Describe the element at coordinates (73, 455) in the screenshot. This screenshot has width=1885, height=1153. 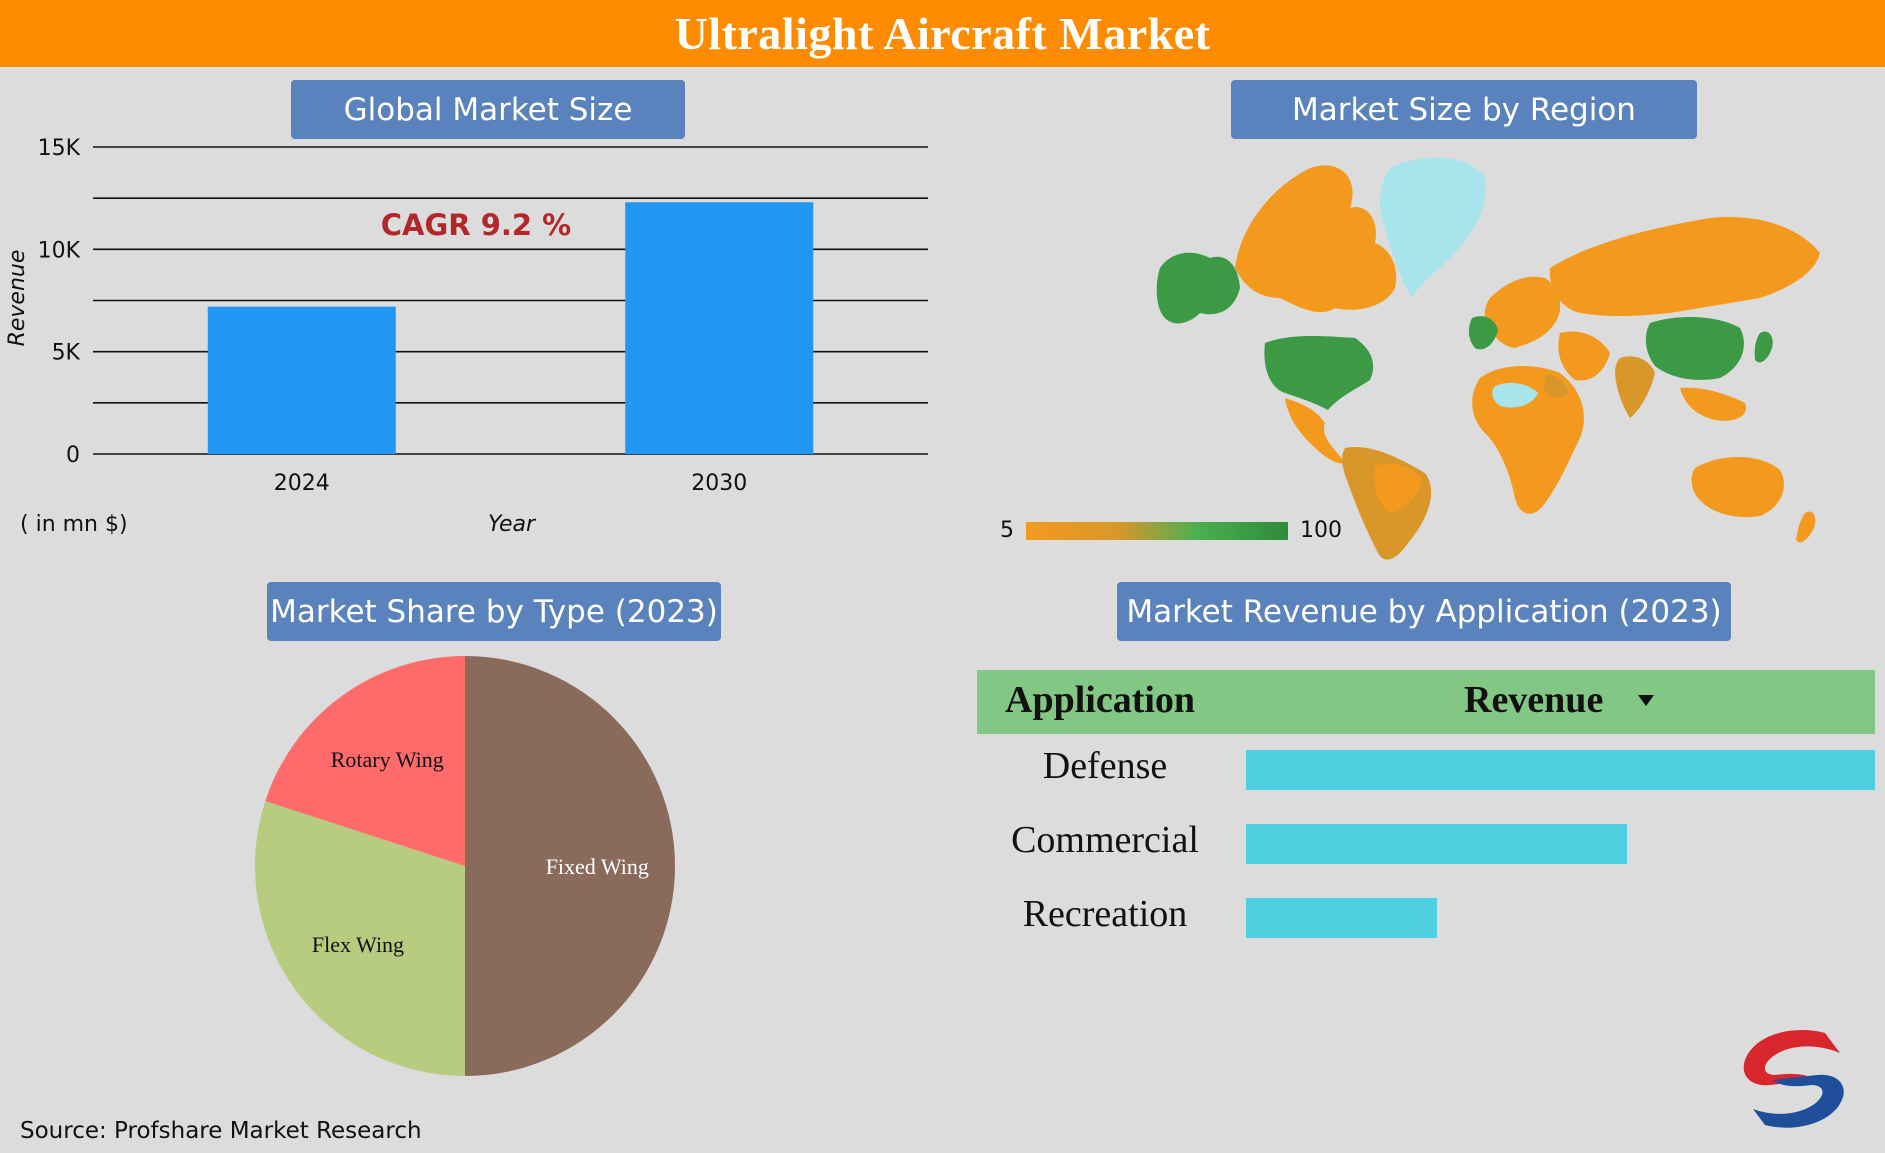
I see `y-tick-label: 0` at that location.